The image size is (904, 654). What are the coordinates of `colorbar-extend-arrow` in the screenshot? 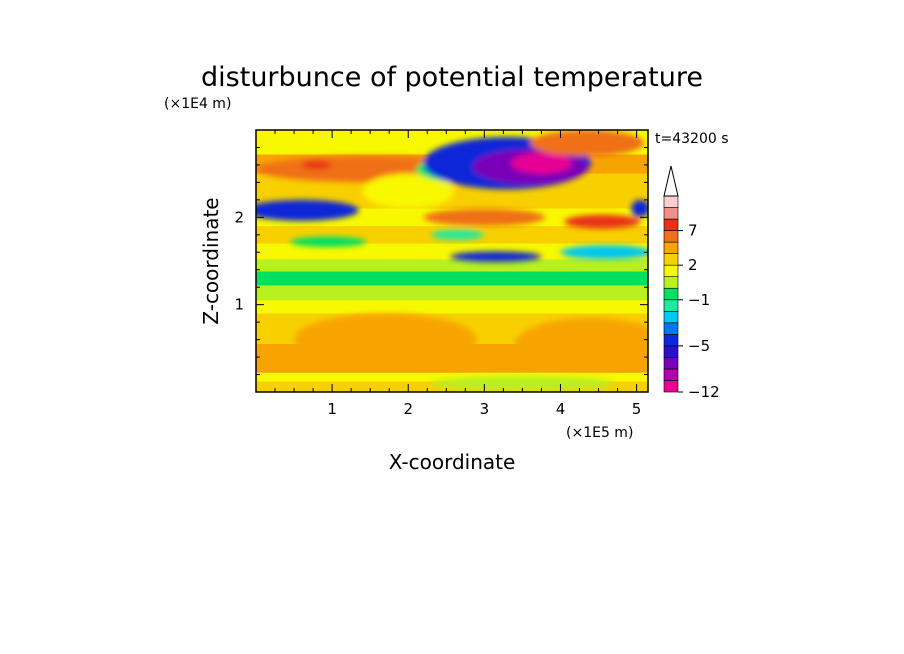 It's located at (671, 181).